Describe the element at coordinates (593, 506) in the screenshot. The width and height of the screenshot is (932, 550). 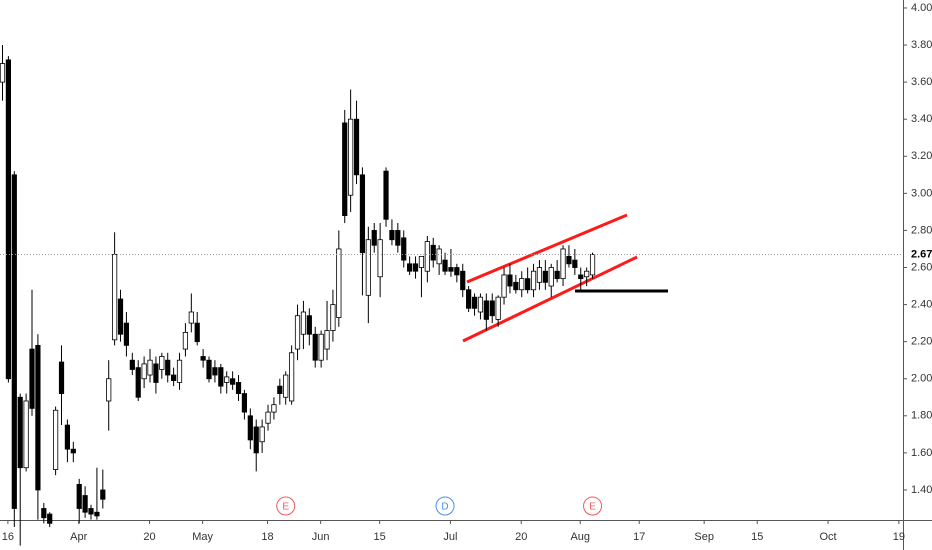
I see `event-badge` at that location.